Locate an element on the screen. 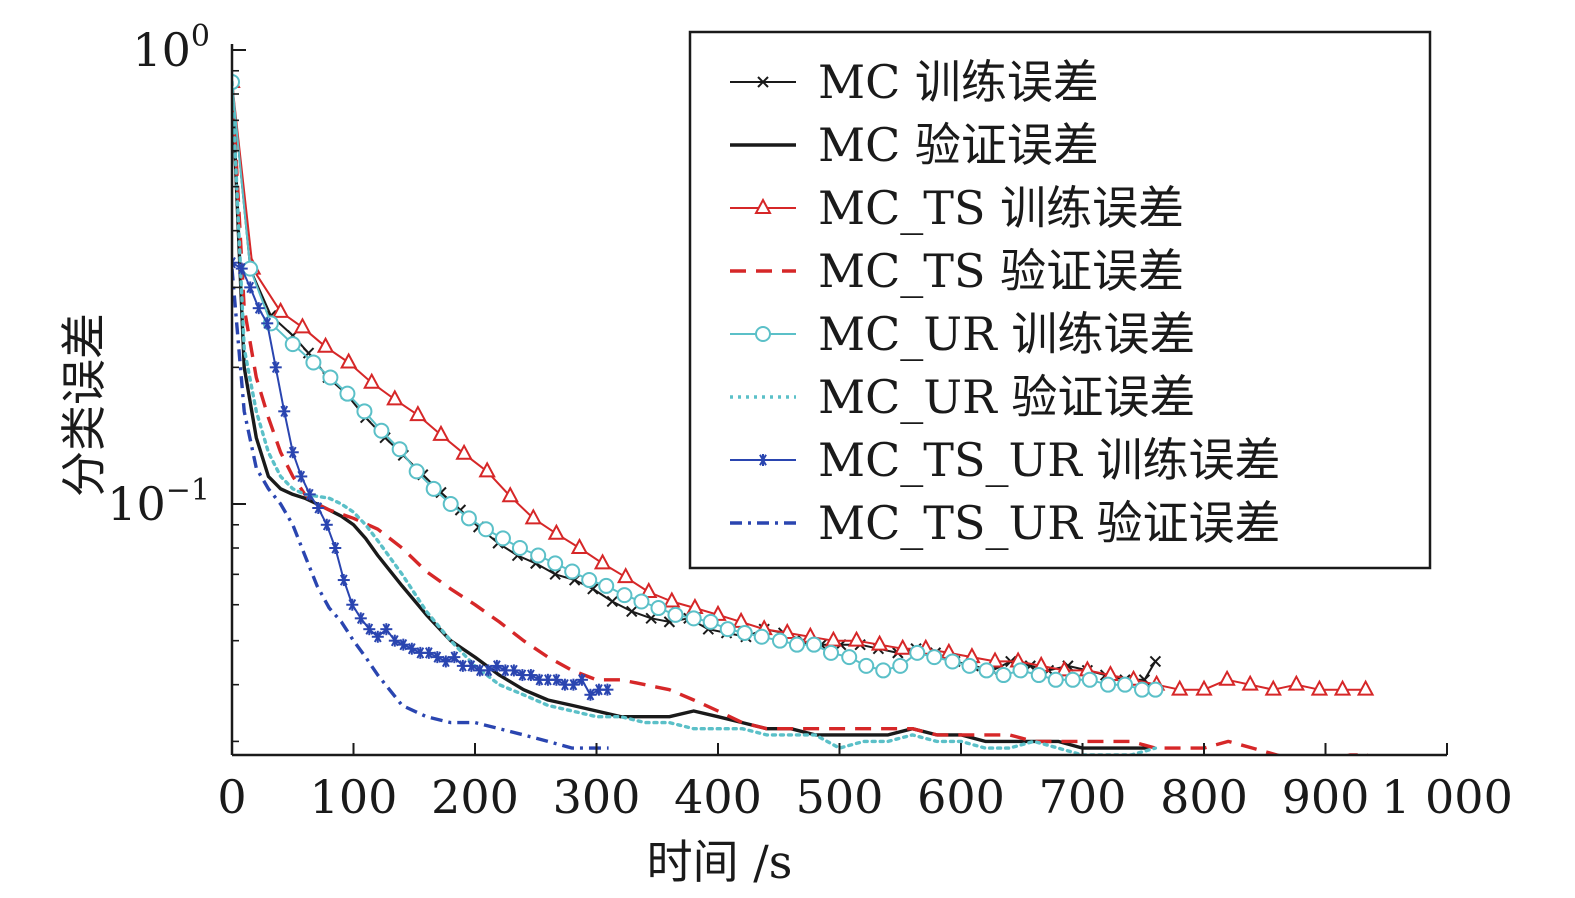  legend-label: MC_UR 验证误差 is located at coordinates (1006, 397).